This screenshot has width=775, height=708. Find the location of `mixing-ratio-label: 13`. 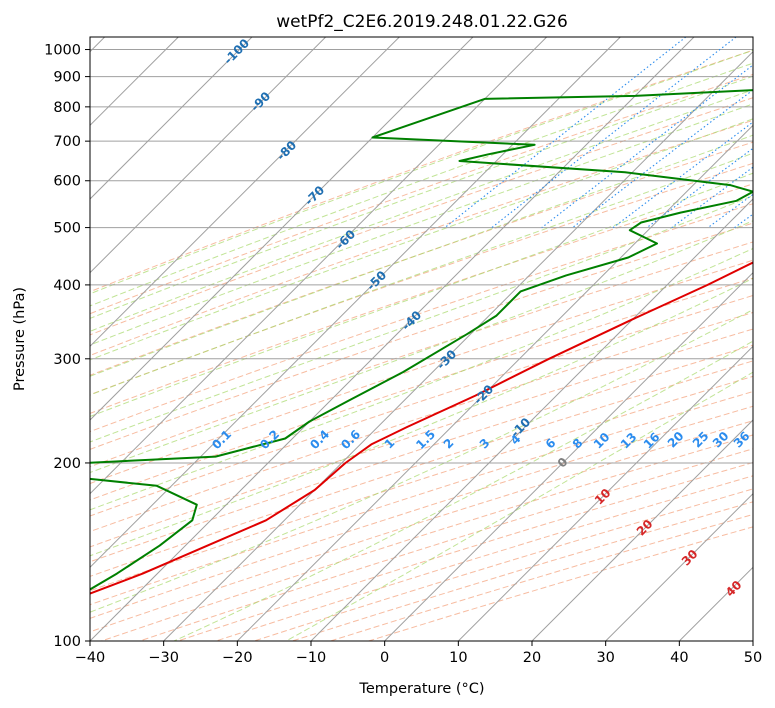

mixing-ratio-label: 13 is located at coordinates (629, 441).